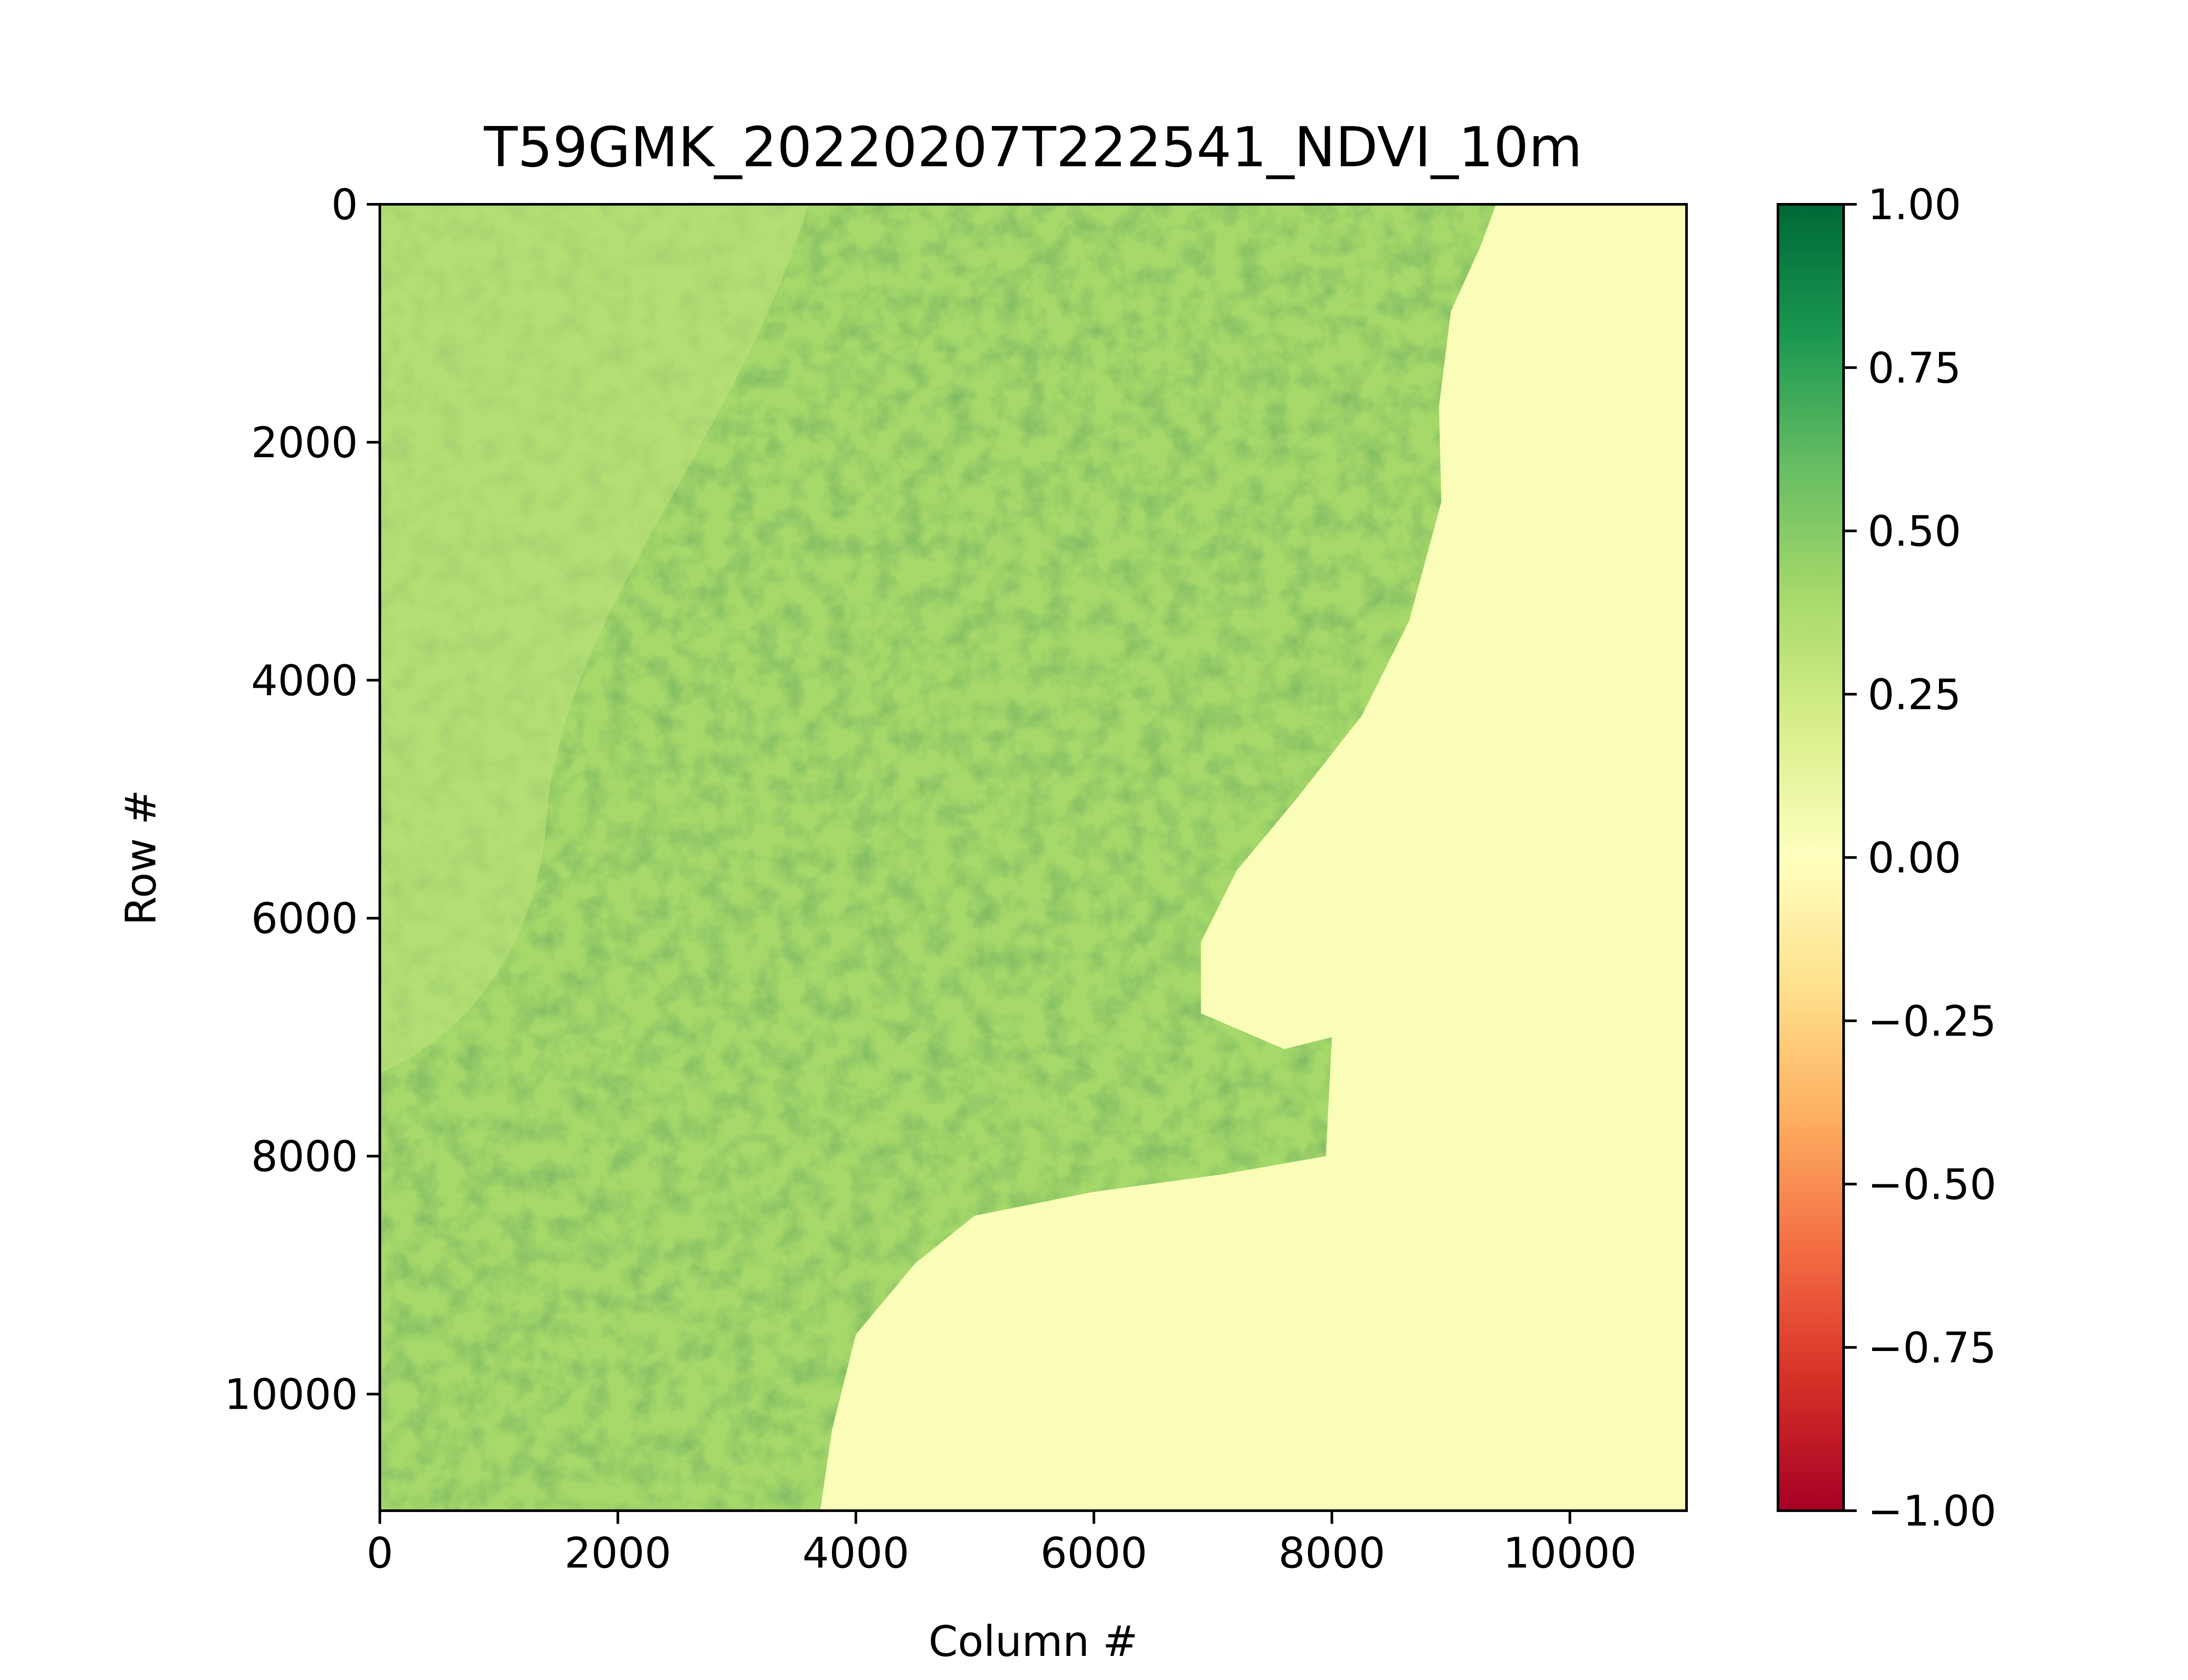 The width and height of the screenshot is (2188, 1680). What do you see at coordinates (594, 638) in the screenshot?
I see `ndvi-western-plateau` at bounding box center [594, 638].